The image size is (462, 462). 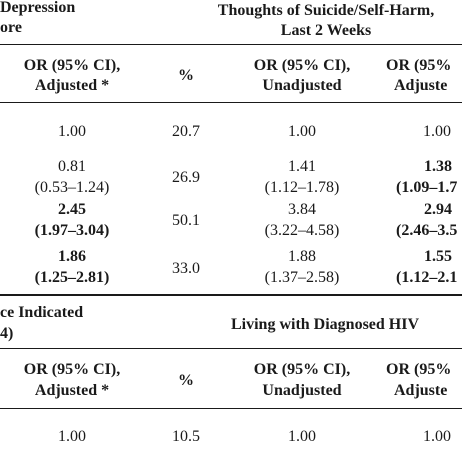 I want to click on s1-r3-adjusted-right-or: 1.55, so click(x=438, y=256).